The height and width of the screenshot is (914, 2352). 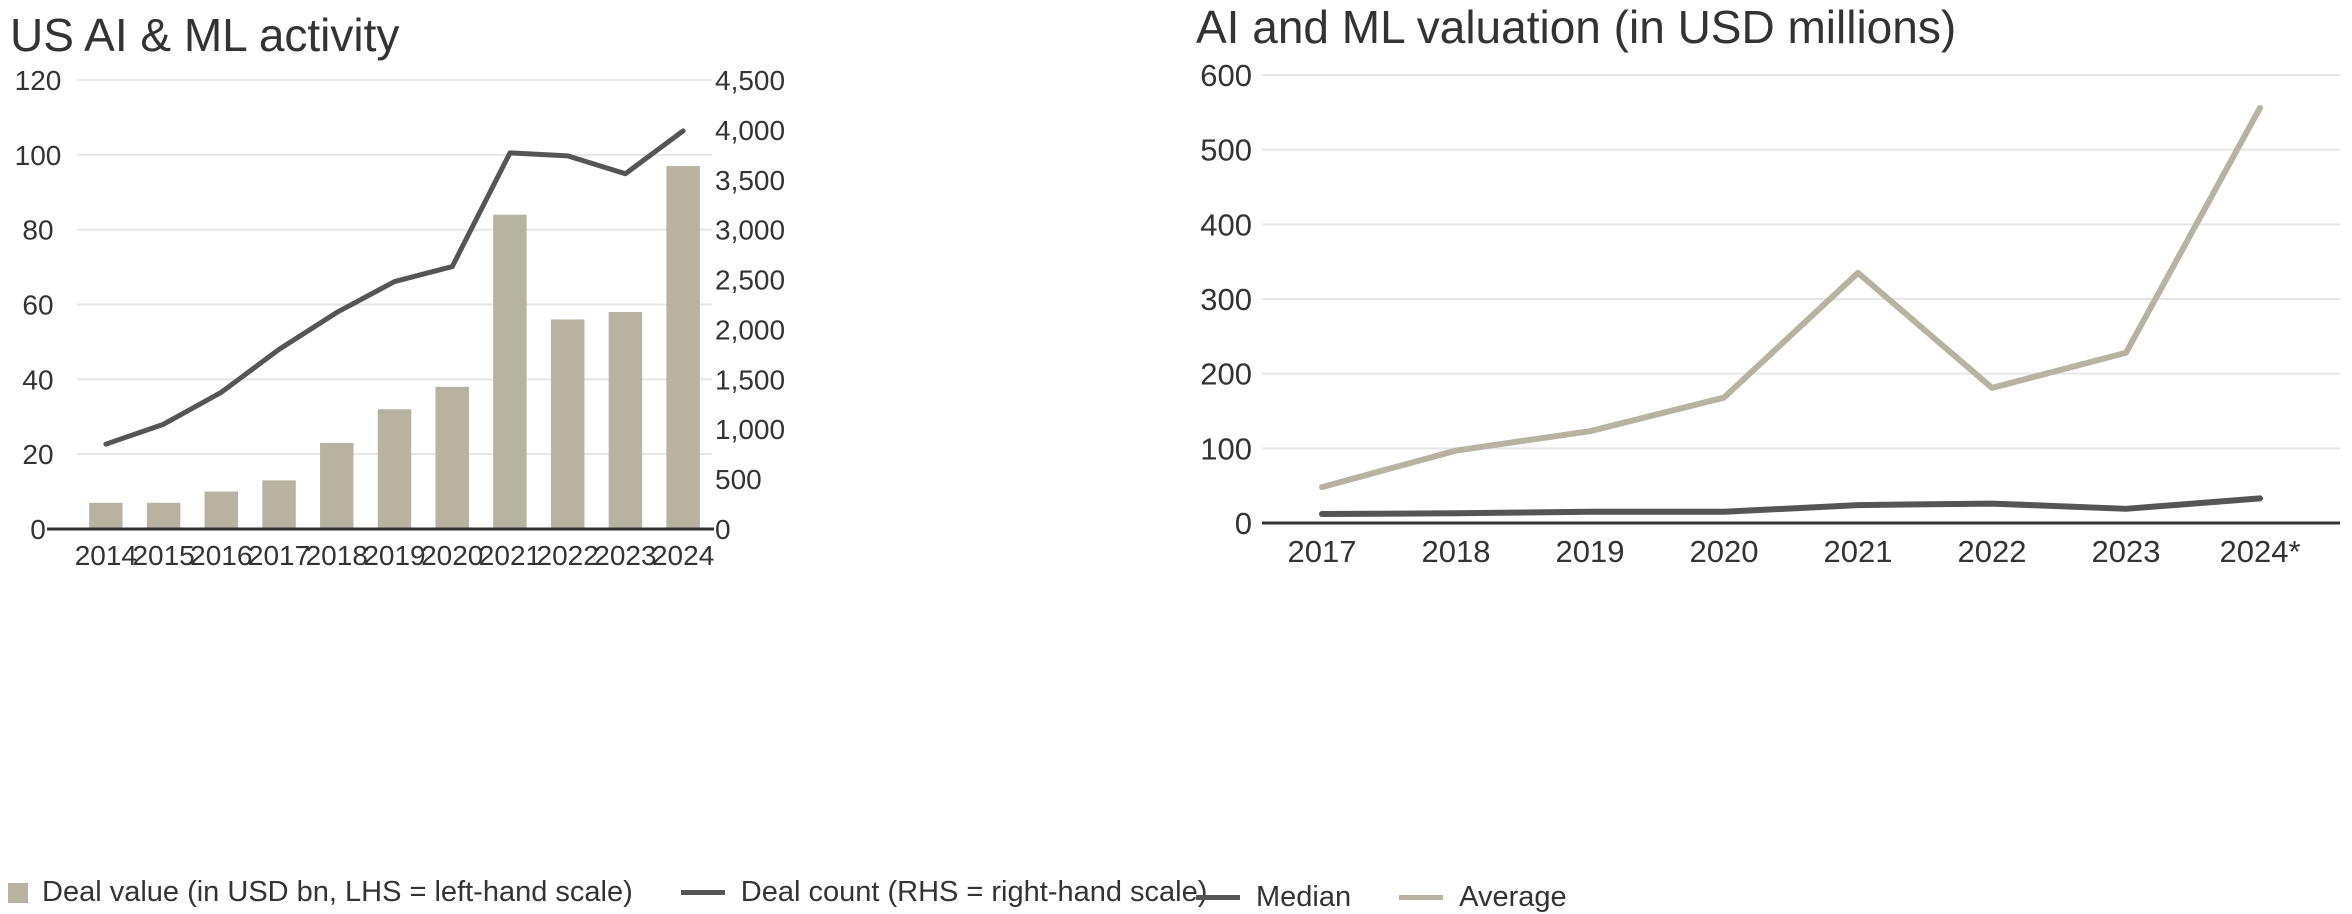 What do you see at coordinates (1226, 75) in the screenshot?
I see `chart2-y-tick-label: 600` at bounding box center [1226, 75].